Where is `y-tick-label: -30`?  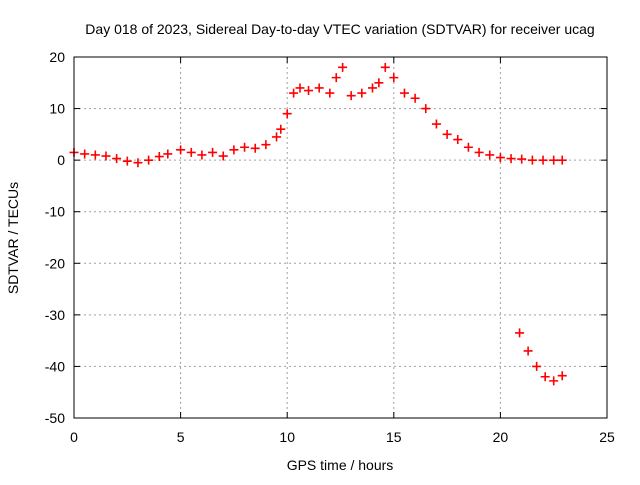
y-tick-label: -30 is located at coordinates (55, 315).